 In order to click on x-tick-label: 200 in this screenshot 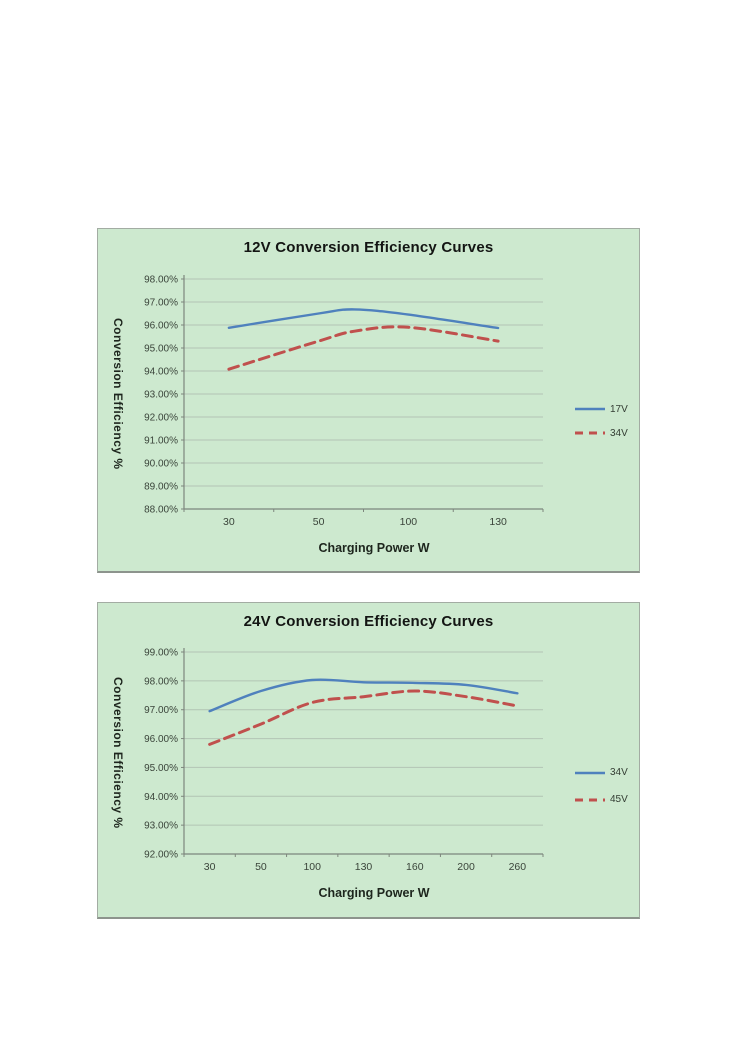, I will do `click(466, 867)`.